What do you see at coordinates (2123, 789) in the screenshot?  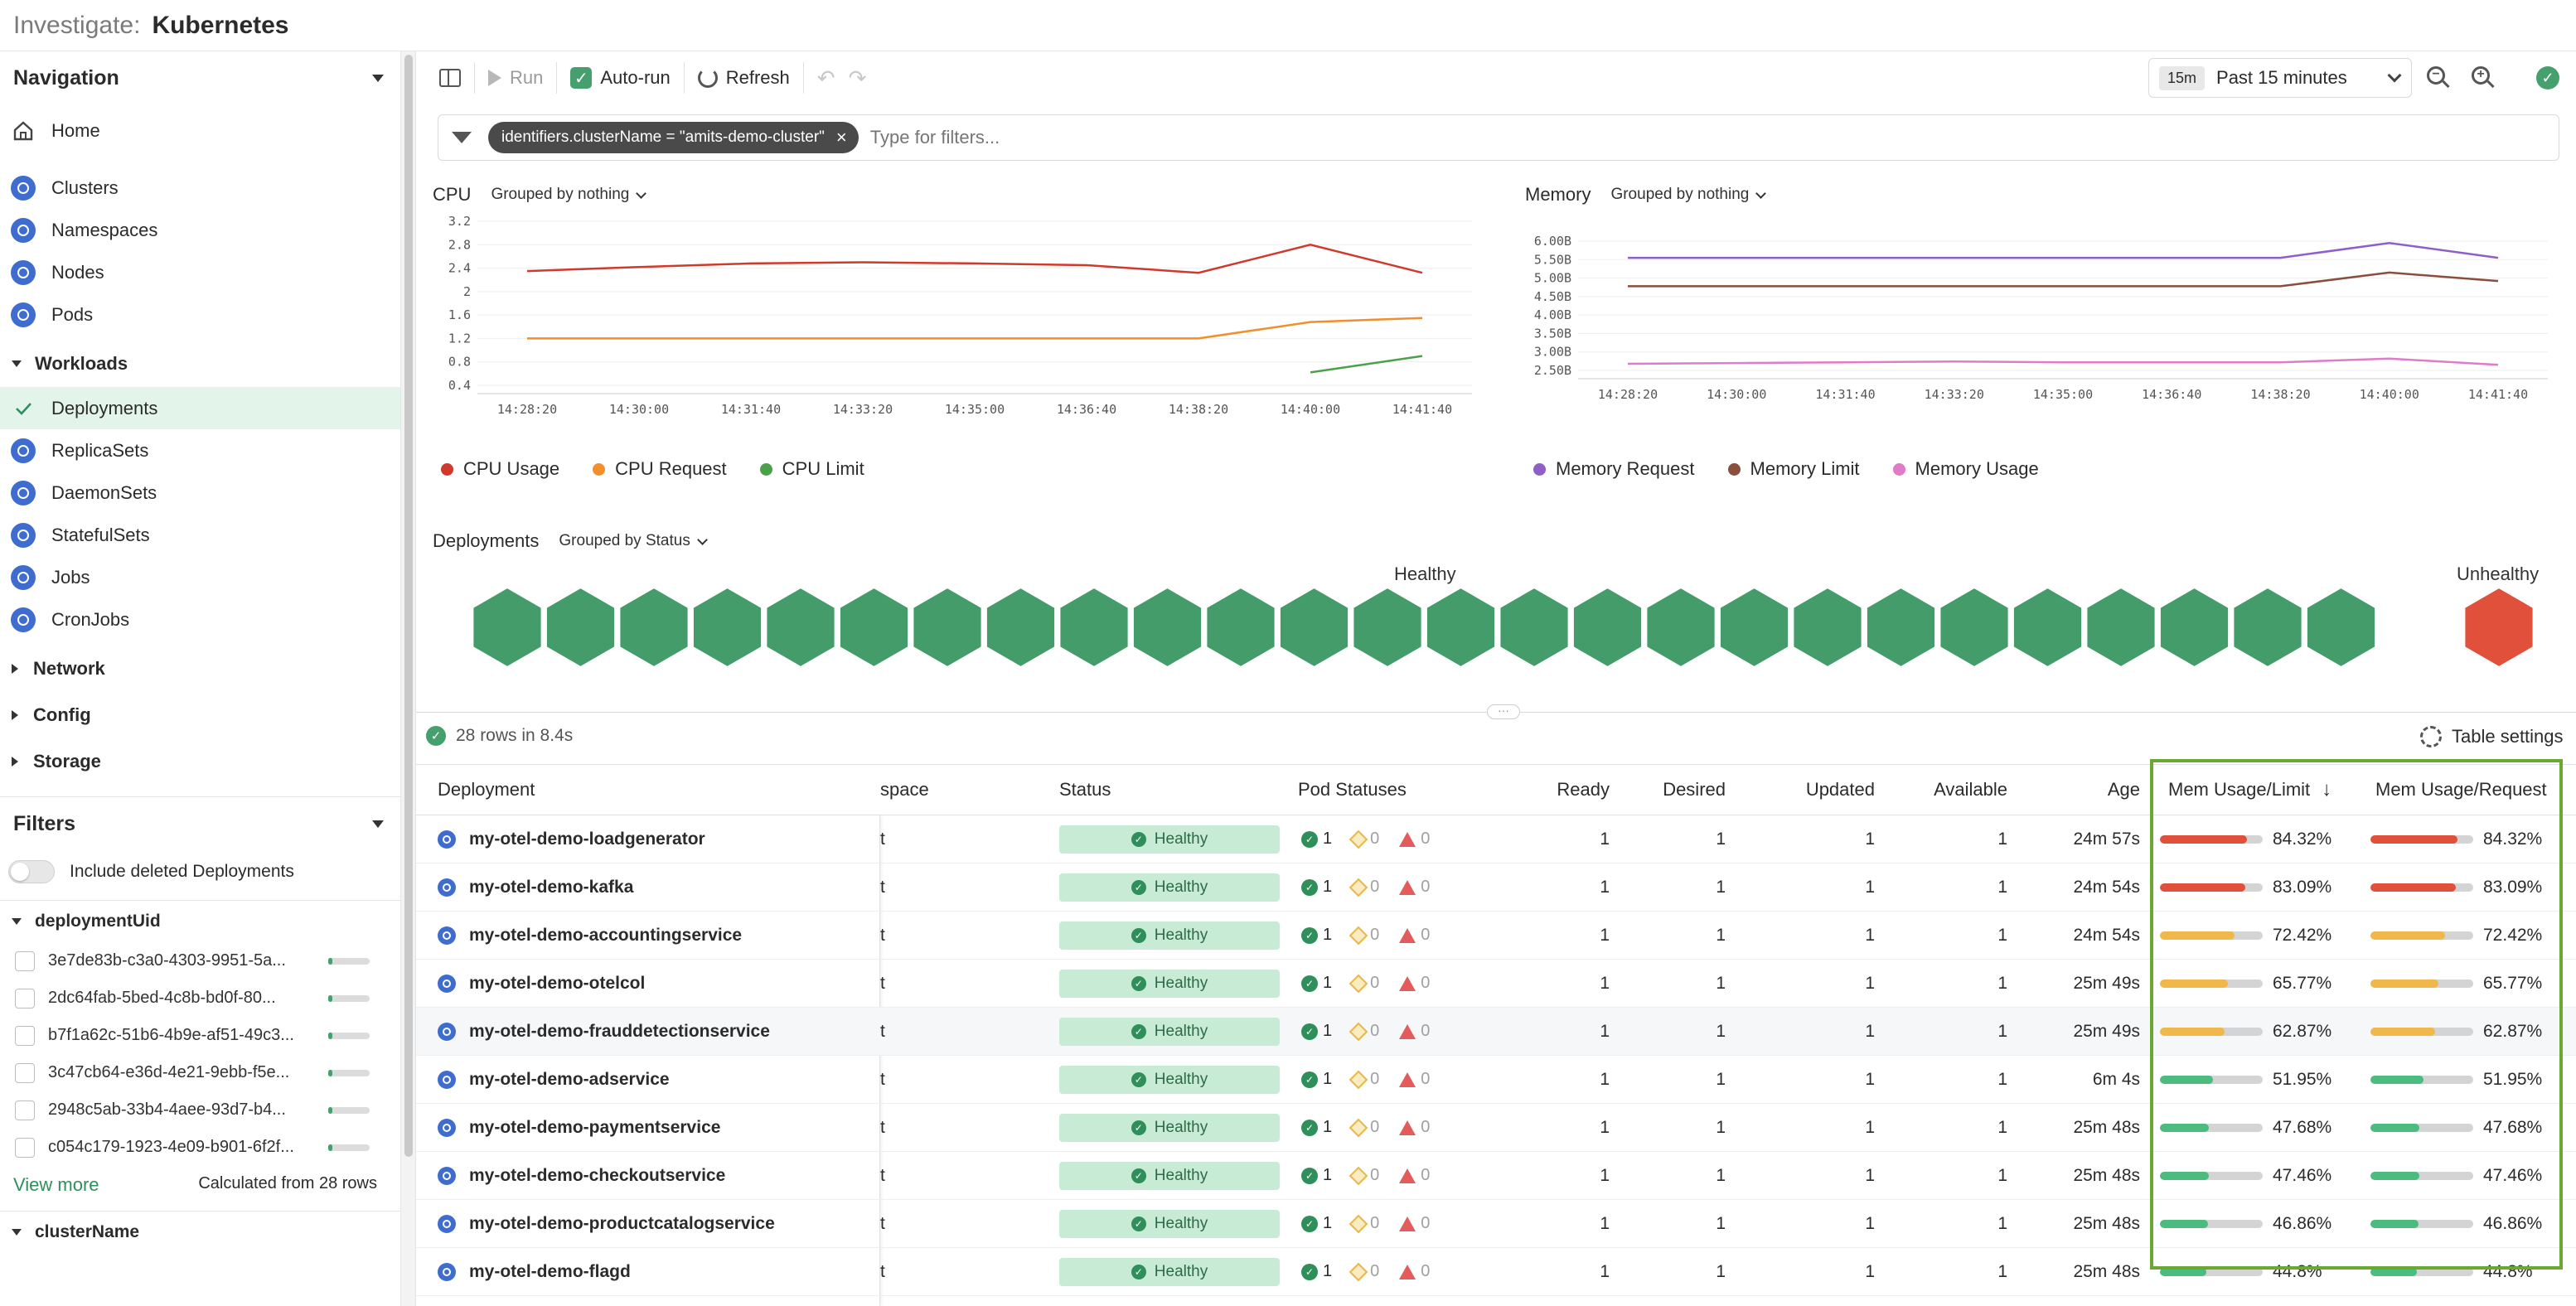 I see `column-header-age: Age` at bounding box center [2123, 789].